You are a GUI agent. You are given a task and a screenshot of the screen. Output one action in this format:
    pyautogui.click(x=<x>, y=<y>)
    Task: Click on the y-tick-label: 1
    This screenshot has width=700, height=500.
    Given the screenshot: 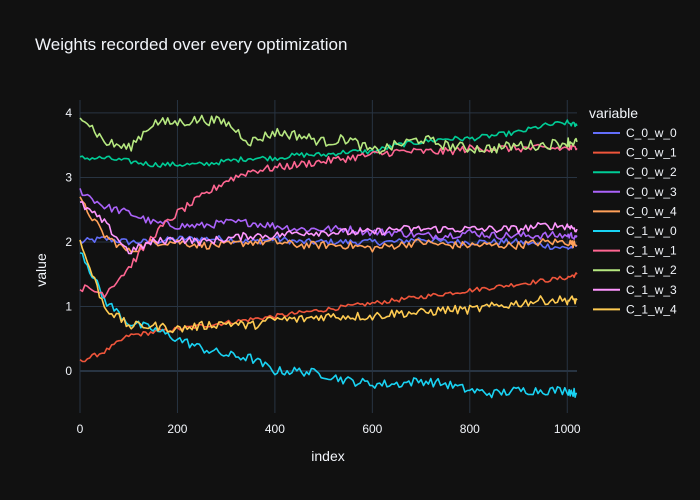 What is the action you would take?
    pyautogui.click(x=68, y=307)
    